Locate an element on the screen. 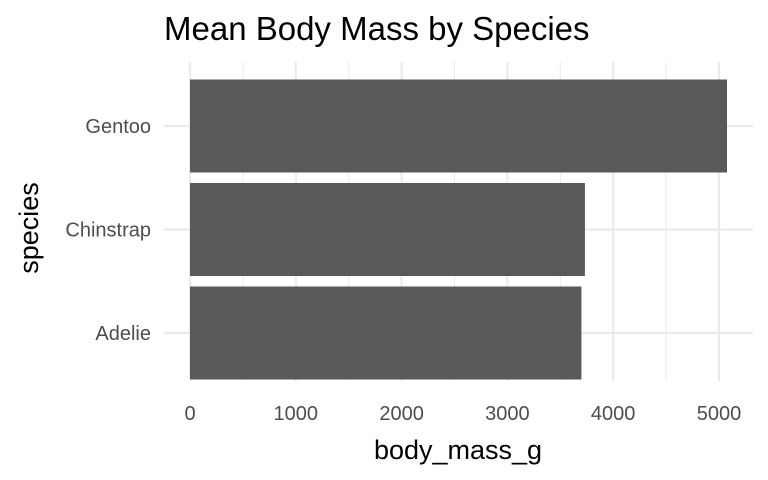  y-axis-ticks: Adelie Chinstrap Gentoo is located at coordinates (108, 230).